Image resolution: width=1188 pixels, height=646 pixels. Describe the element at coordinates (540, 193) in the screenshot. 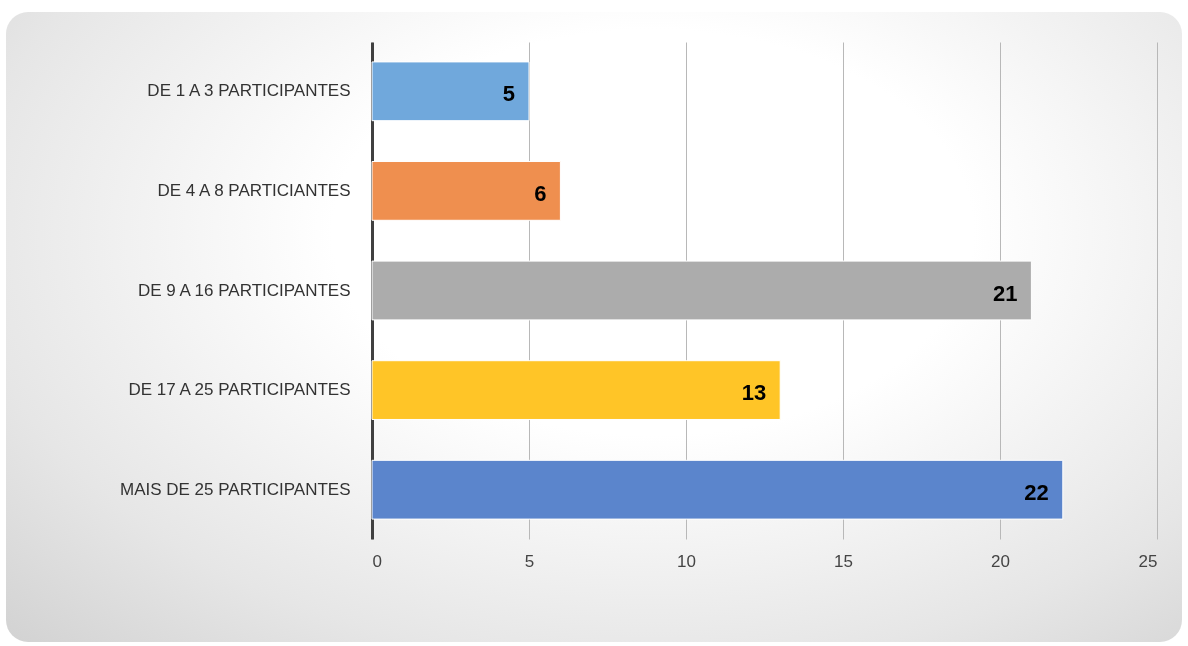

I see `data-label: 6` at that location.